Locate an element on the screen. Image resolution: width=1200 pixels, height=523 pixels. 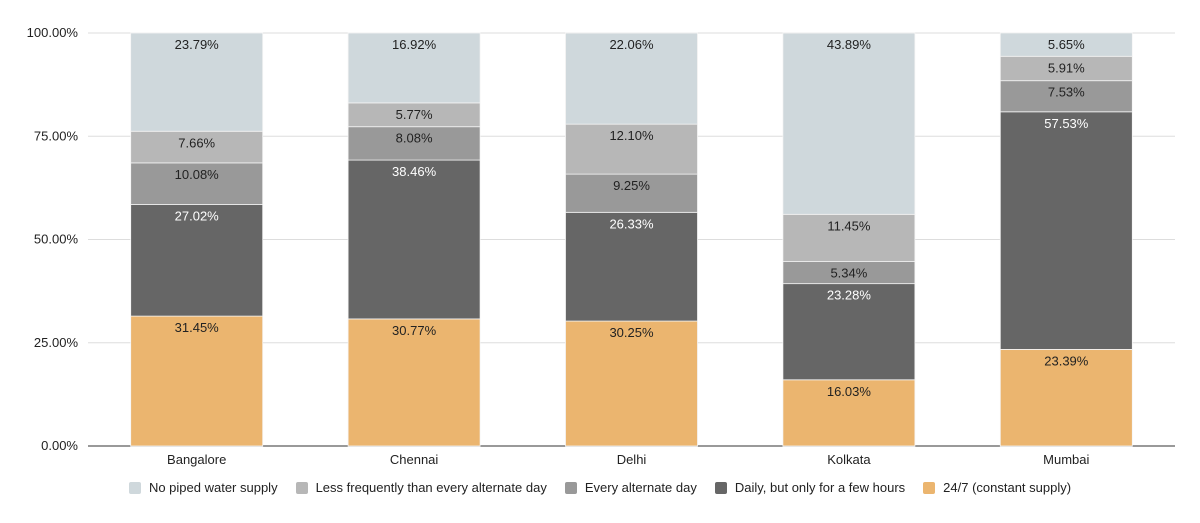
data-label: 10.08% is located at coordinates (197, 174).